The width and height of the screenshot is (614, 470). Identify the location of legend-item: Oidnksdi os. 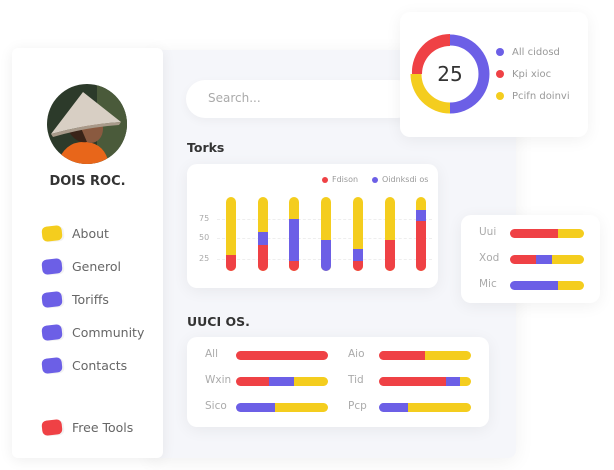
(400, 179).